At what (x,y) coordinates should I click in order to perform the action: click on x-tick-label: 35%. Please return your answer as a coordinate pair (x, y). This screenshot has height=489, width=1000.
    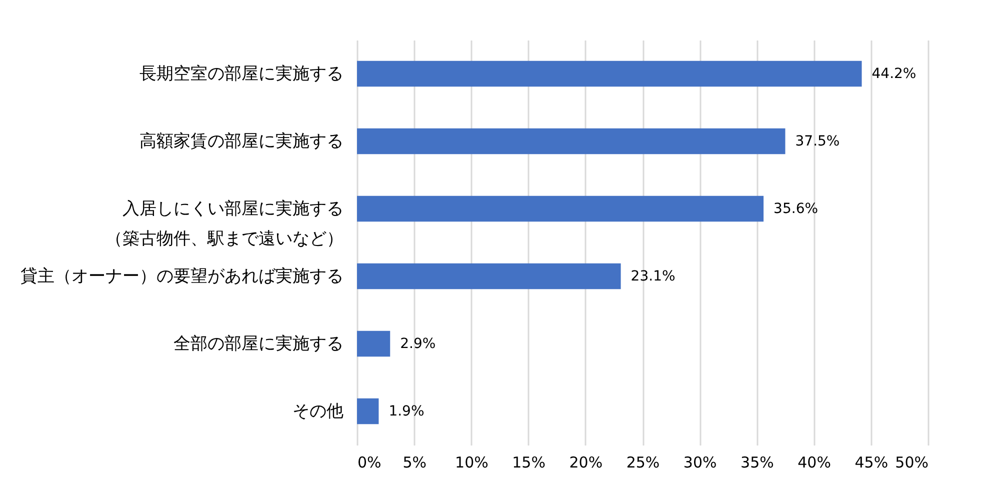
    Looking at the image, I should click on (757, 463).